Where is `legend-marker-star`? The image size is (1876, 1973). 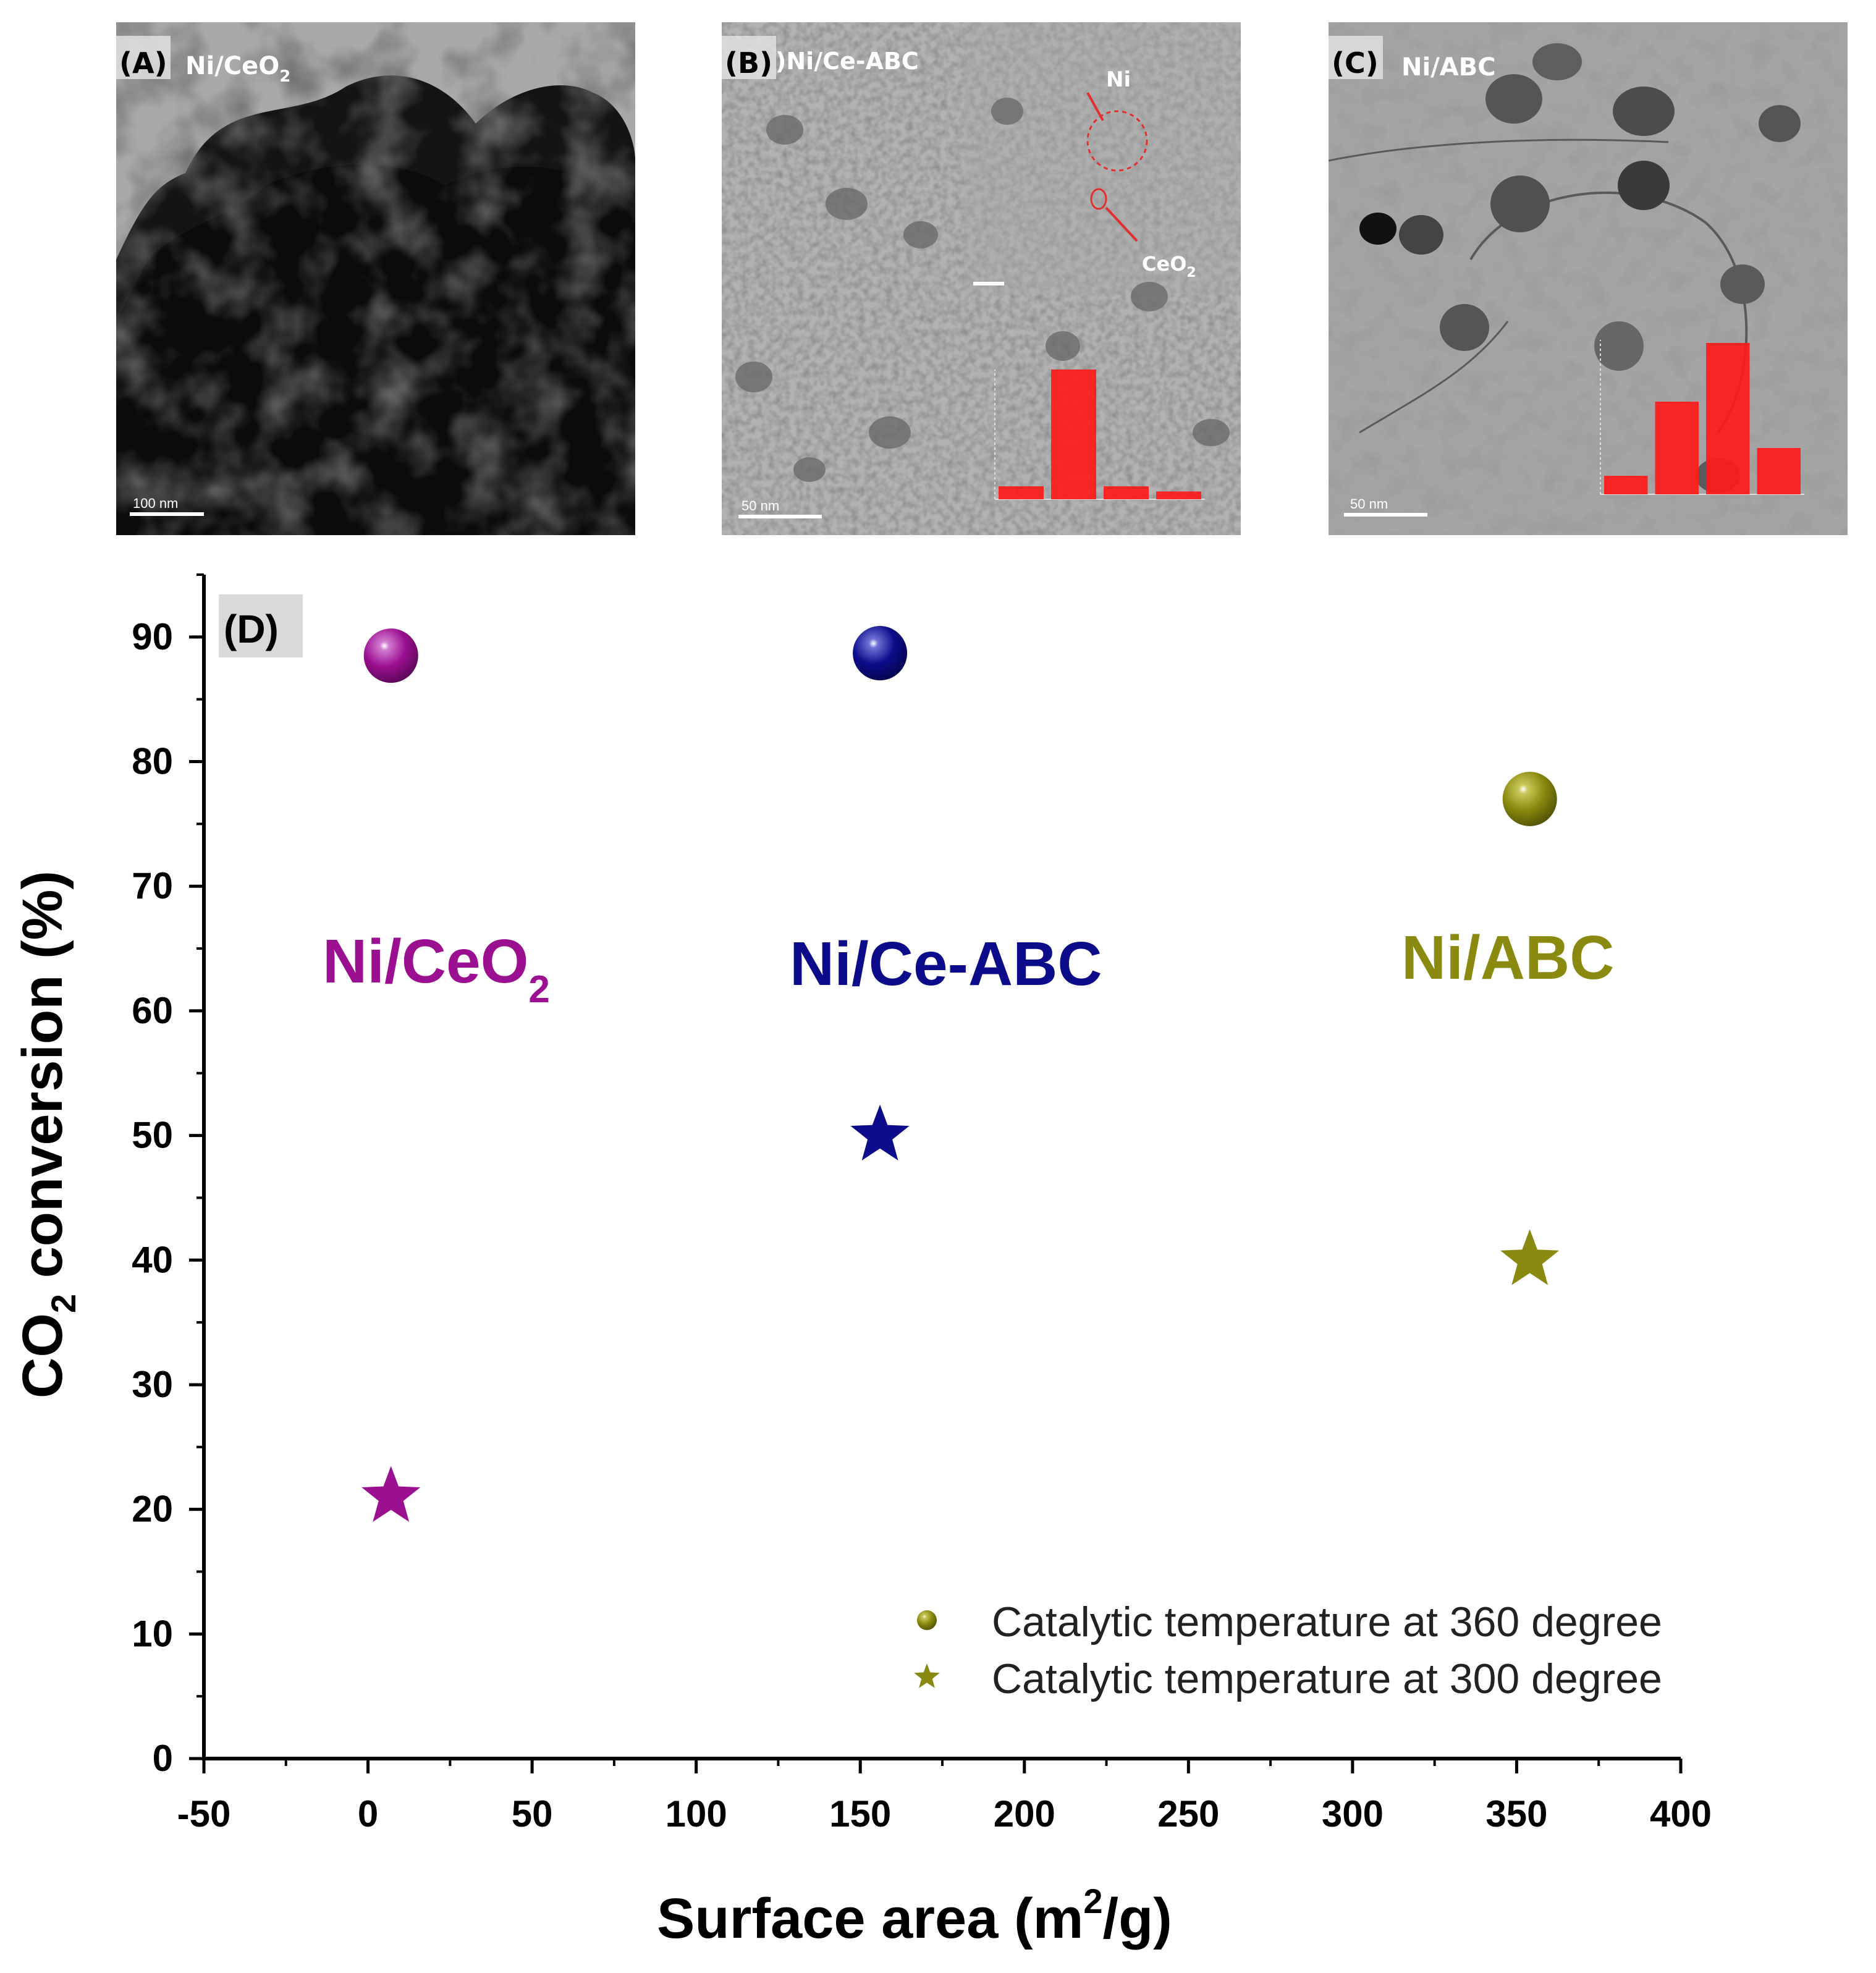 legend-marker-star is located at coordinates (927, 1675).